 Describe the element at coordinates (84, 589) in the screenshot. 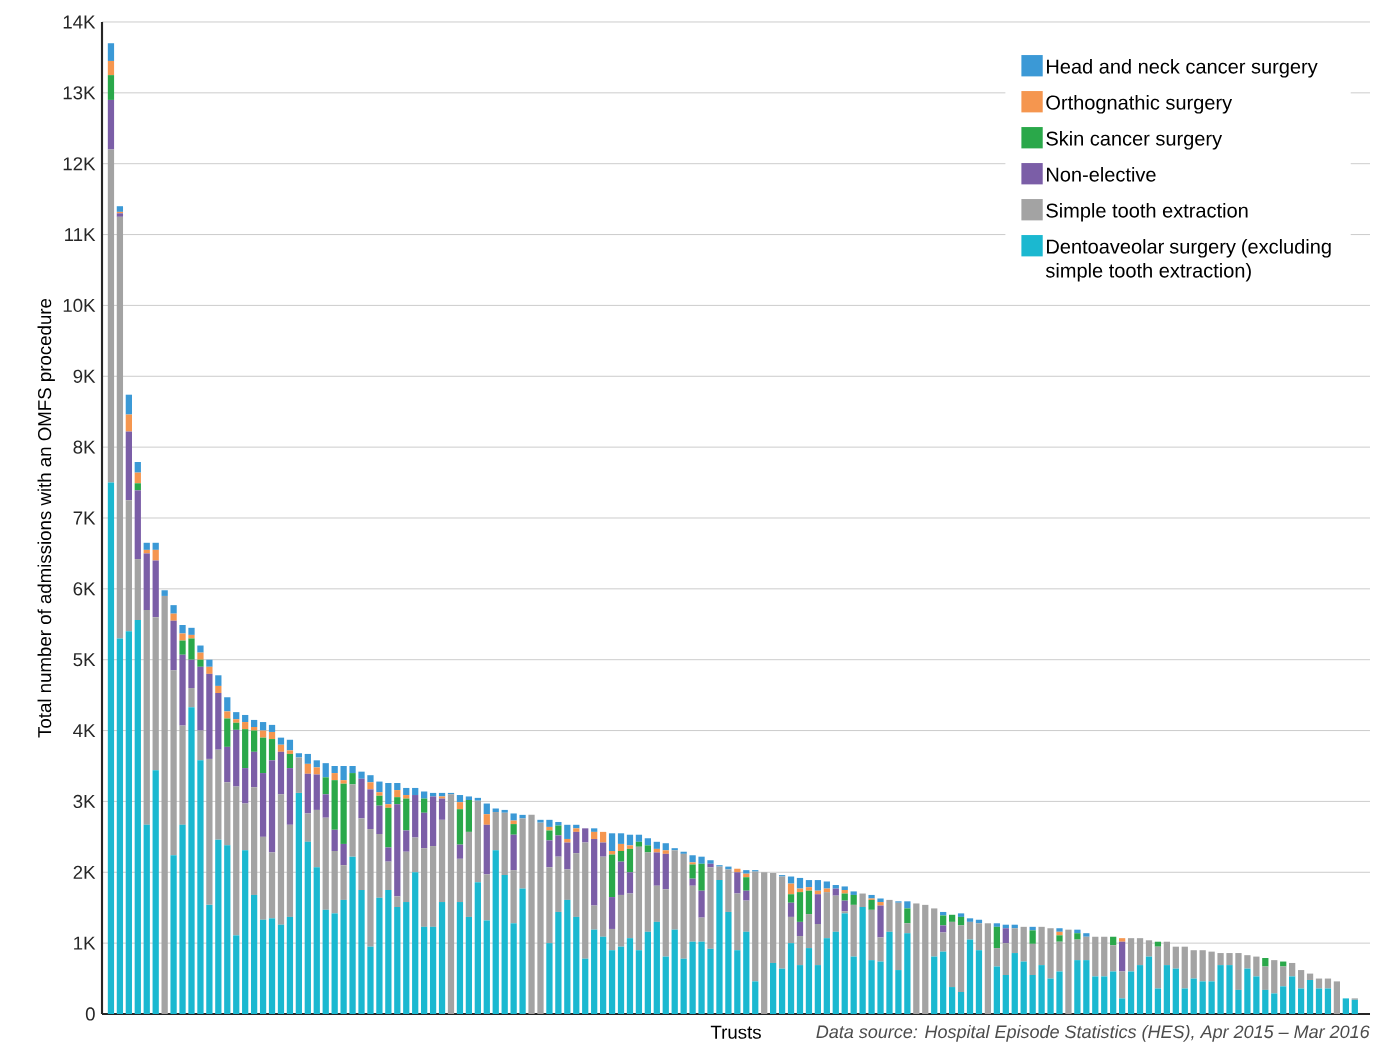

I see `y-tick-label: 6K` at that location.